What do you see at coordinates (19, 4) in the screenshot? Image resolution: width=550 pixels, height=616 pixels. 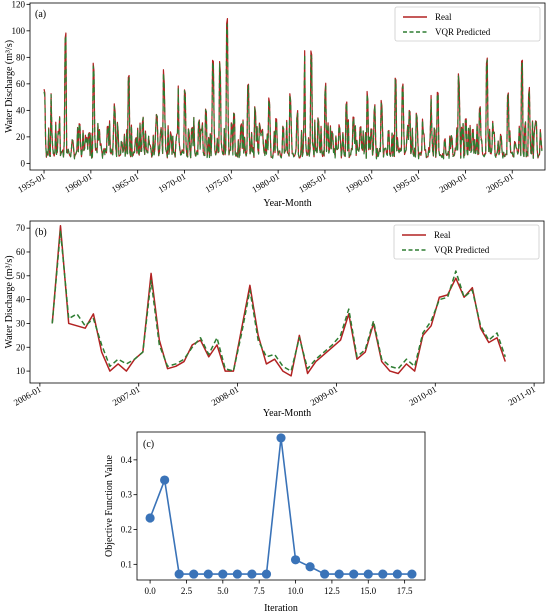 I see `panel-a-y-tick-label: 120` at bounding box center [19, 4].